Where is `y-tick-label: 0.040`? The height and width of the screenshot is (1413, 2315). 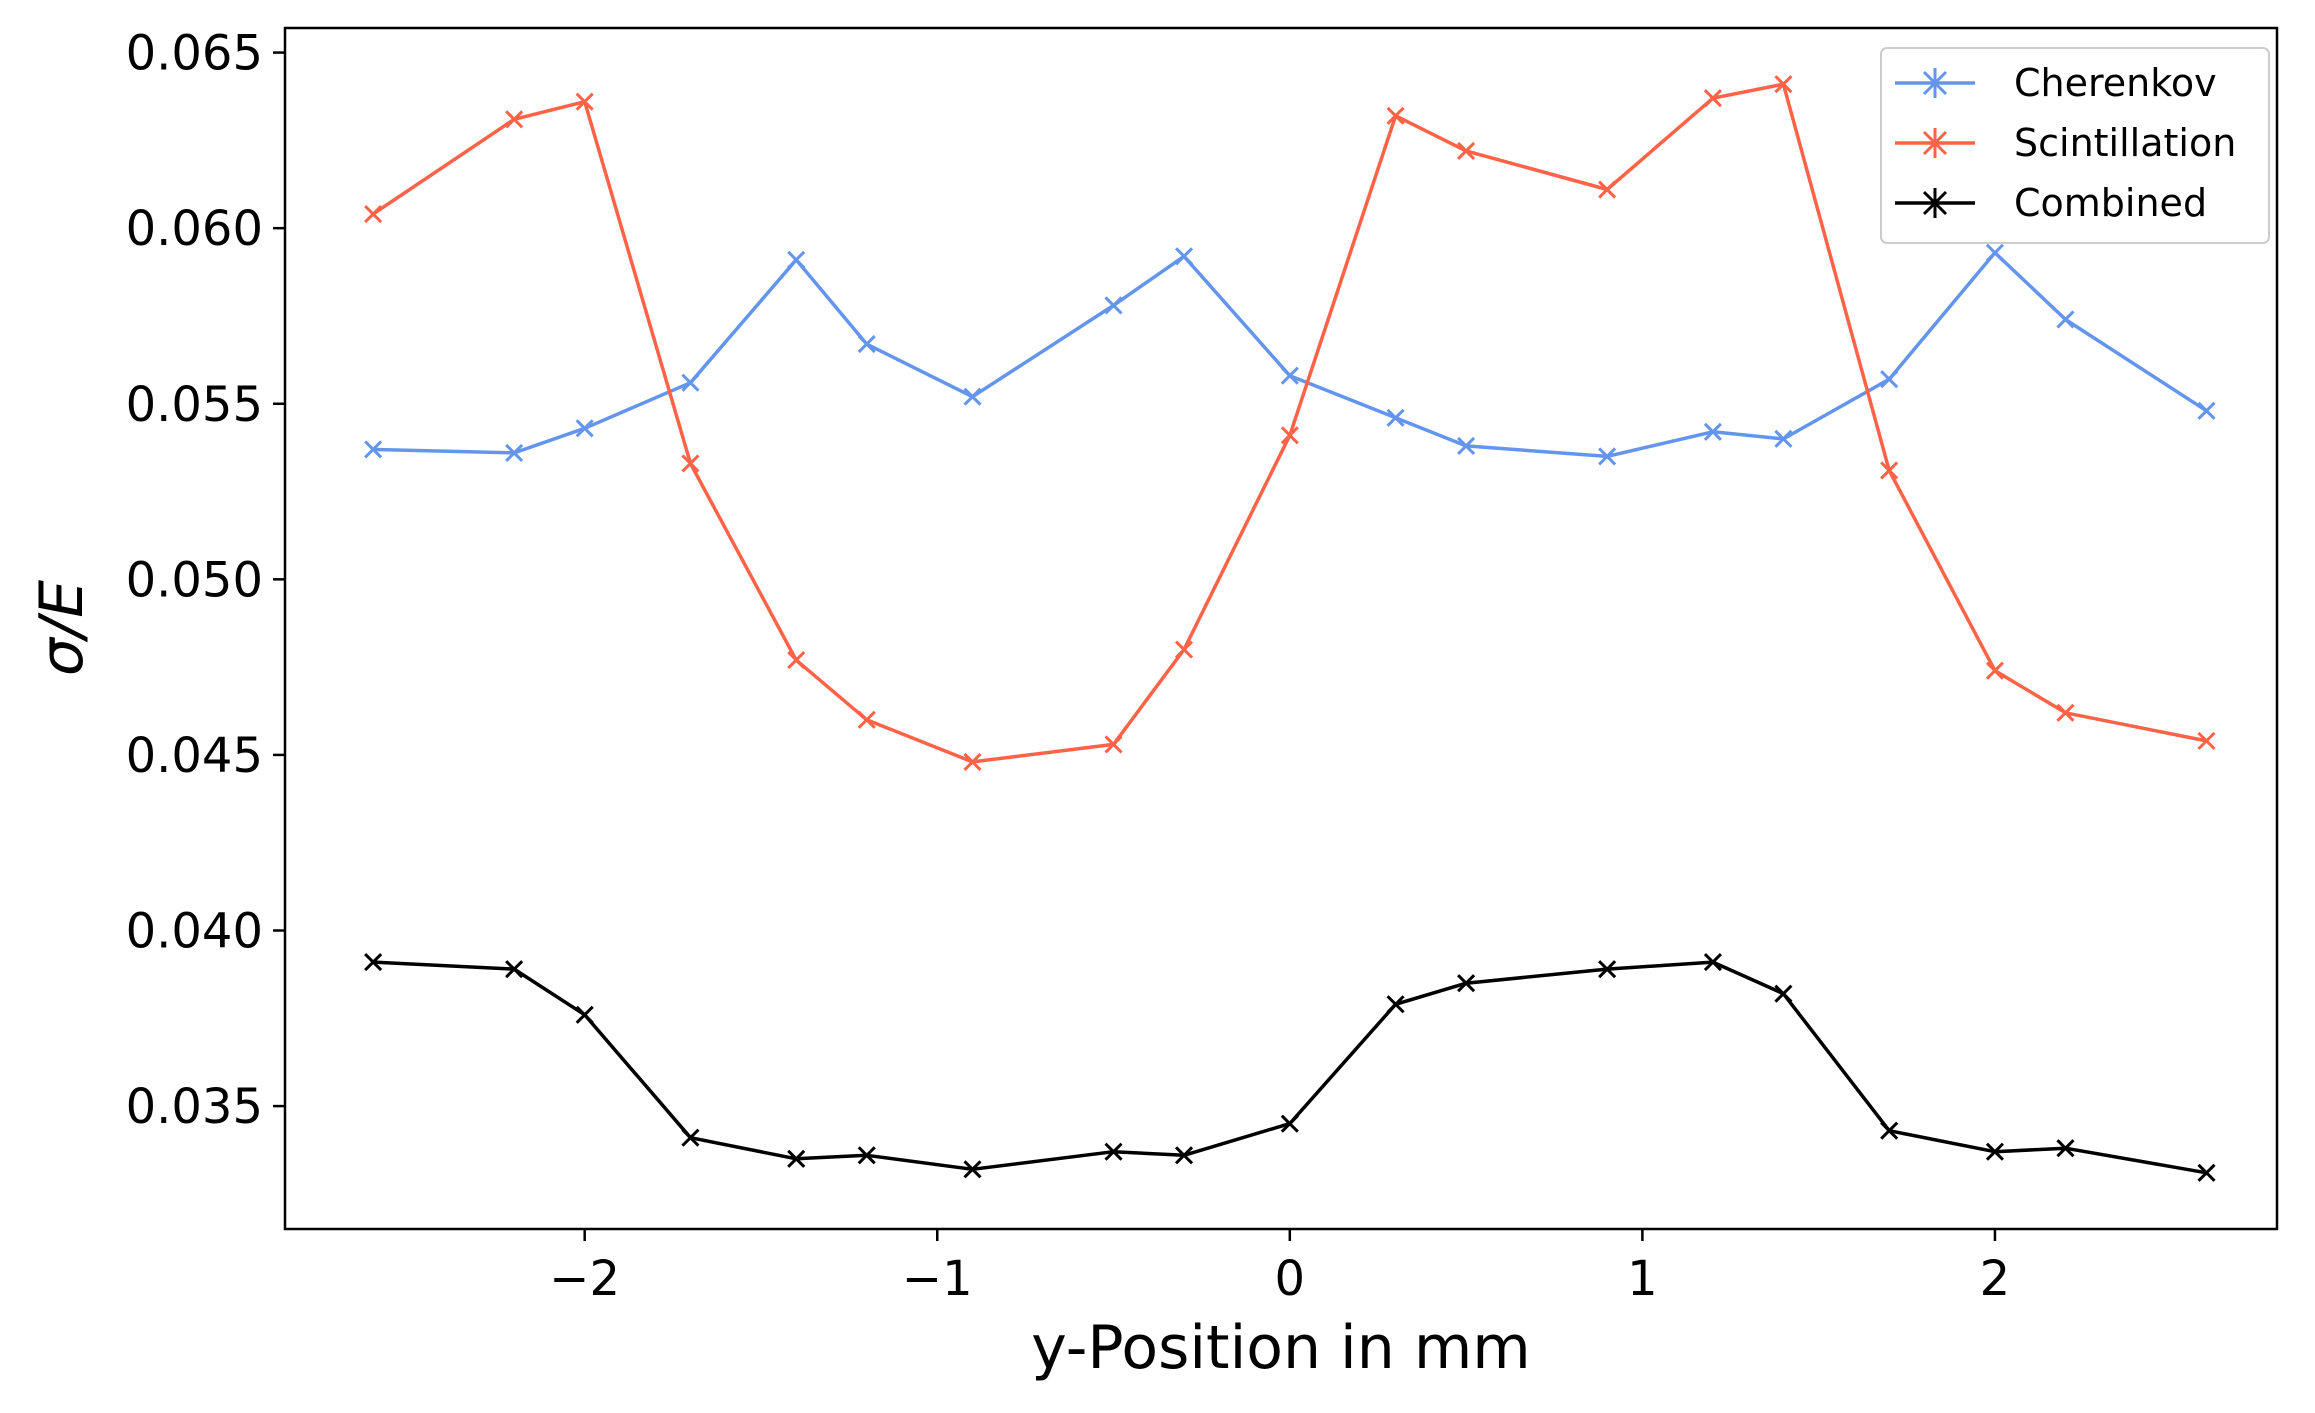 y-tick-label: 0.040 is located at coordinates (194, 932).